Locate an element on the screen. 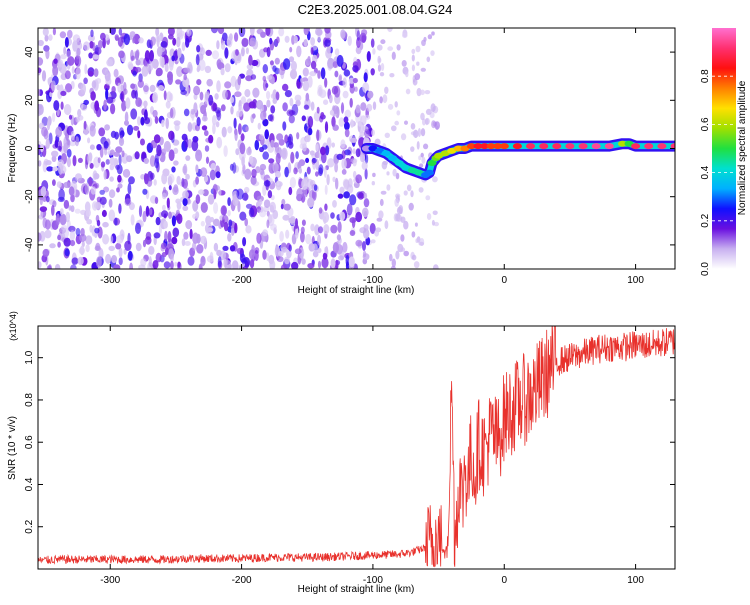 This screenshot has height=605, width=750. x-tick-label: -100 is located at coordinates (373, 580).